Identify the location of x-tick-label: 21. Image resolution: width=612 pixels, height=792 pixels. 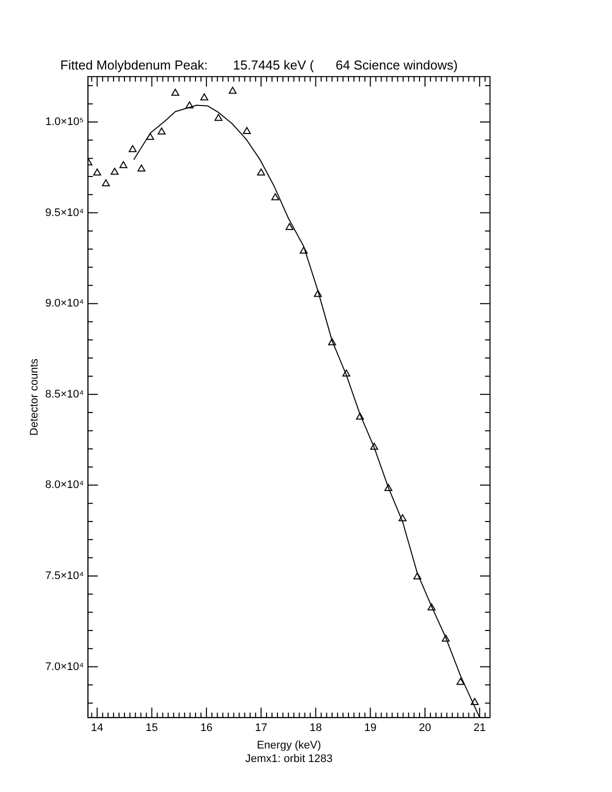
(479, 728).